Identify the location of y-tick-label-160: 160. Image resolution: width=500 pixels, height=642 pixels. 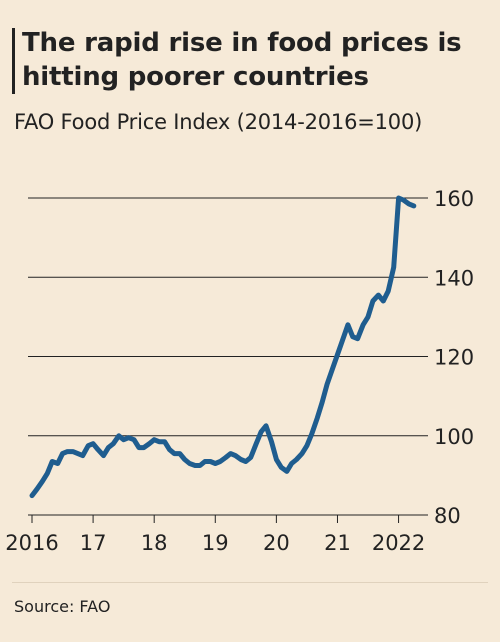
(454, 199).